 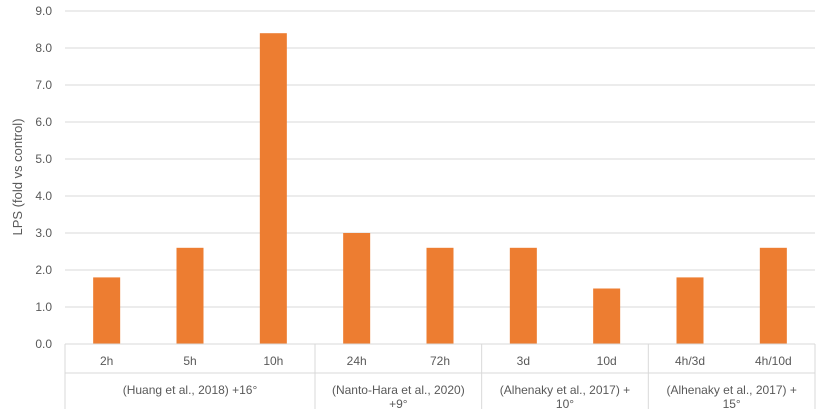 What do you see at coordinates (440, 361) in the screenshot?
I see `category-label: 72h` at bounding box center [440, 361].